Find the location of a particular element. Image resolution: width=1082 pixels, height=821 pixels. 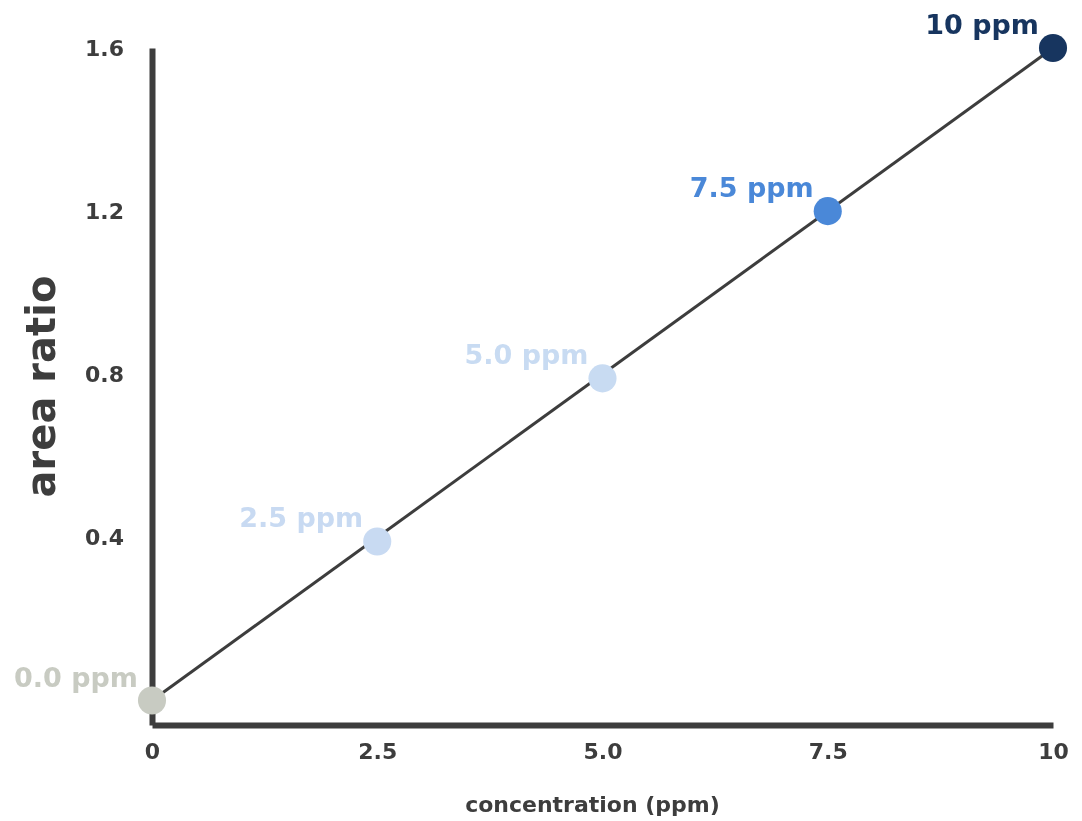

annotation: 0.0 ppm is located at coordinates (75, 677).